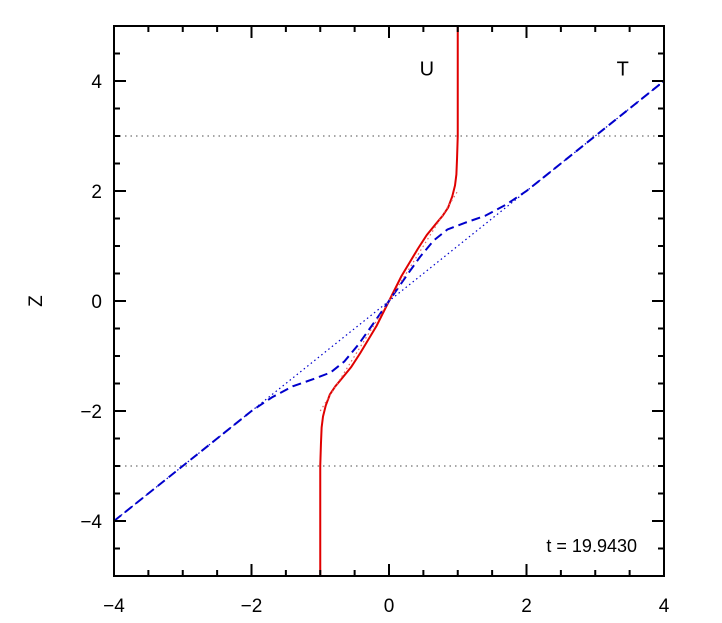 The image size is (722, 623). Describe the element at coordinates (96, 192) in the screenshot. I see `y-tick-label: 2` at that location.